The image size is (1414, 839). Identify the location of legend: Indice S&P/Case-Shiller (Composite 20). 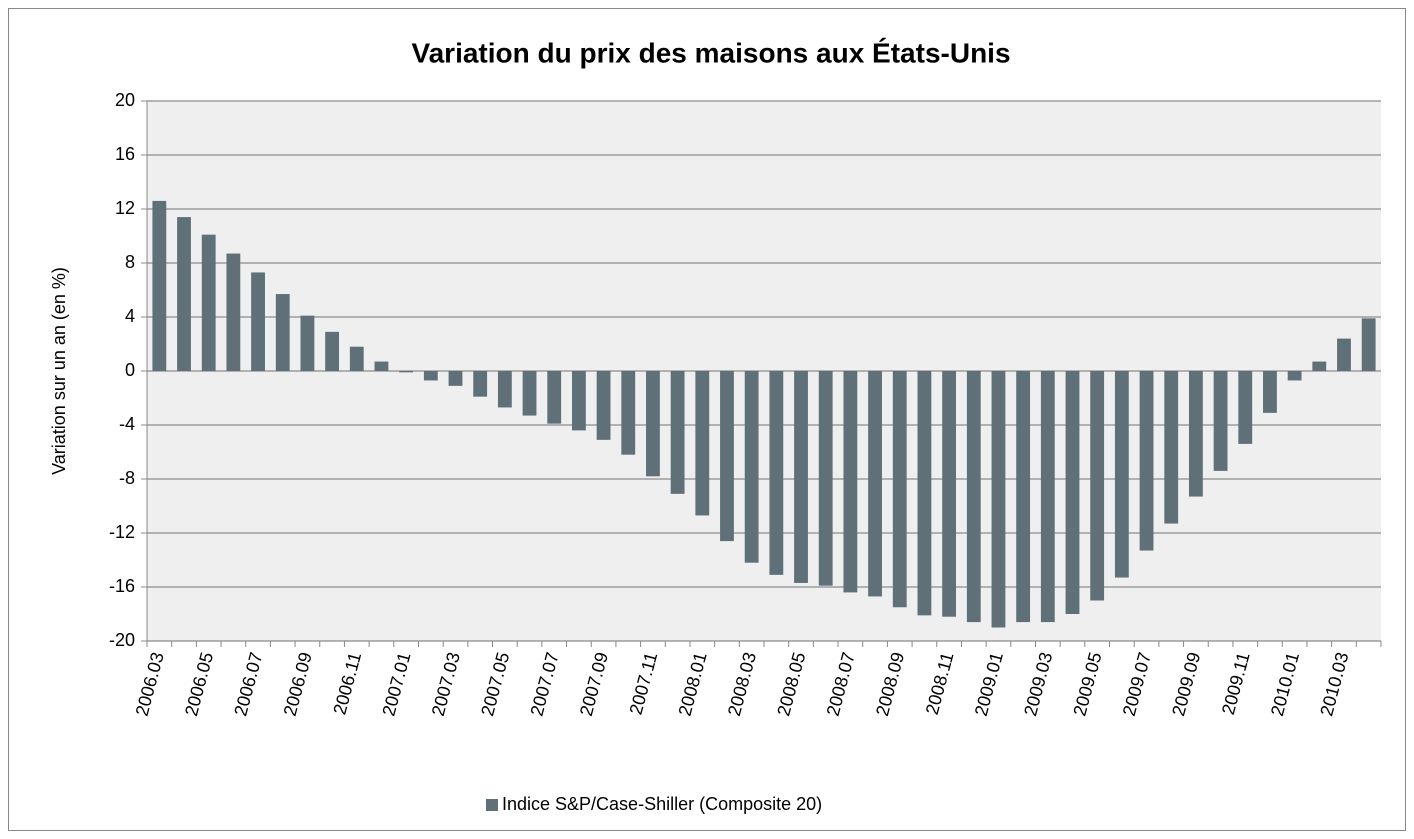
(654, 804).